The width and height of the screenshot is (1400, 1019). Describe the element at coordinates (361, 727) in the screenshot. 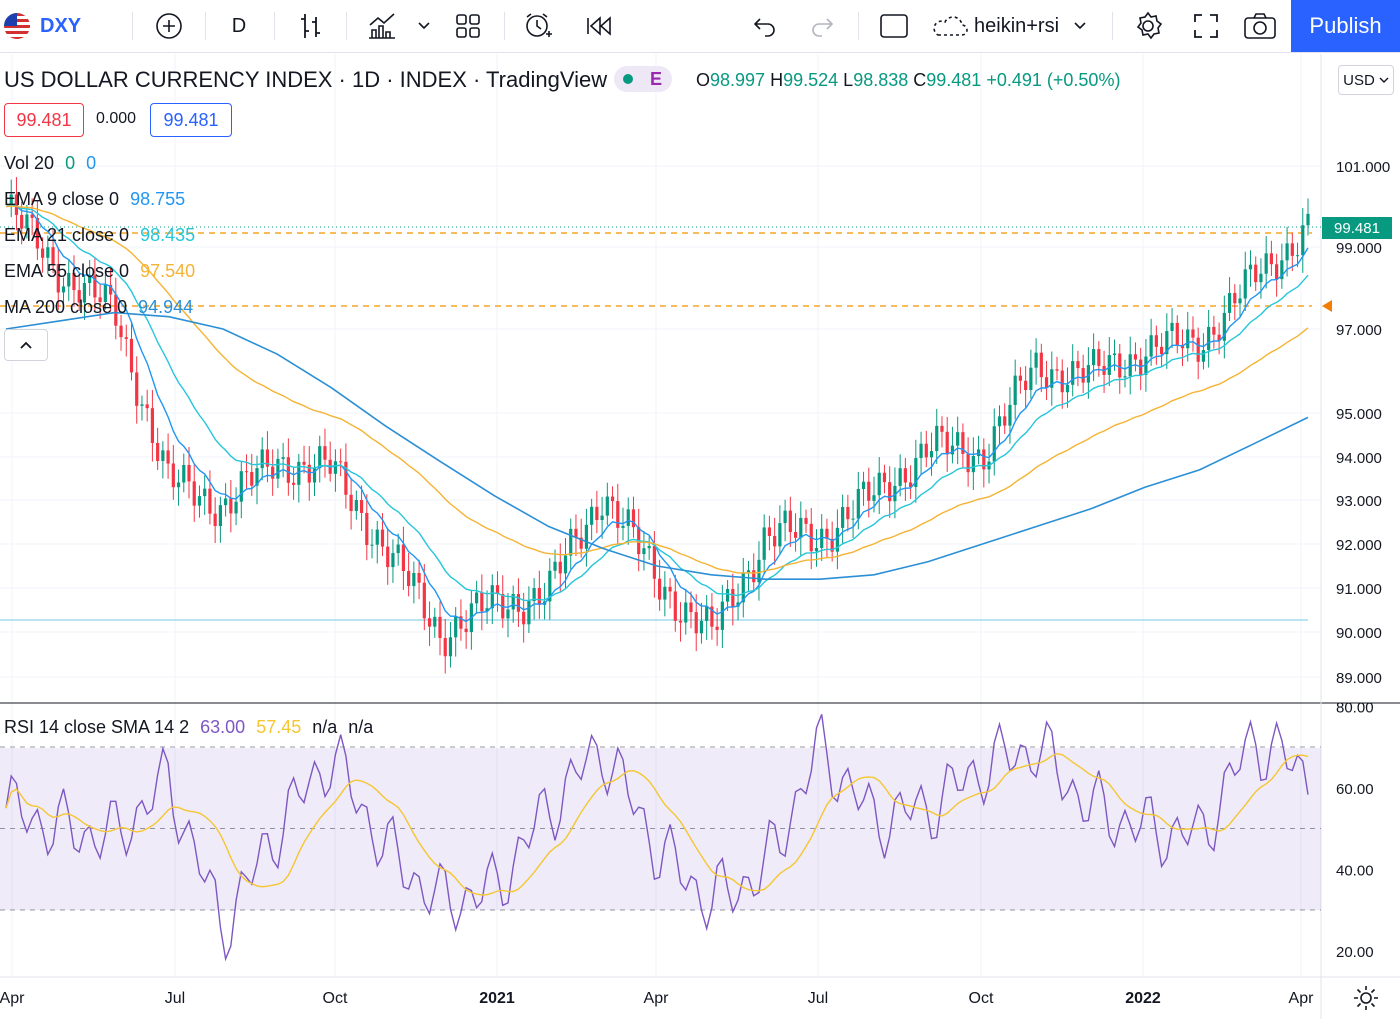

I see `rsi-na-2: n/a` at that location.